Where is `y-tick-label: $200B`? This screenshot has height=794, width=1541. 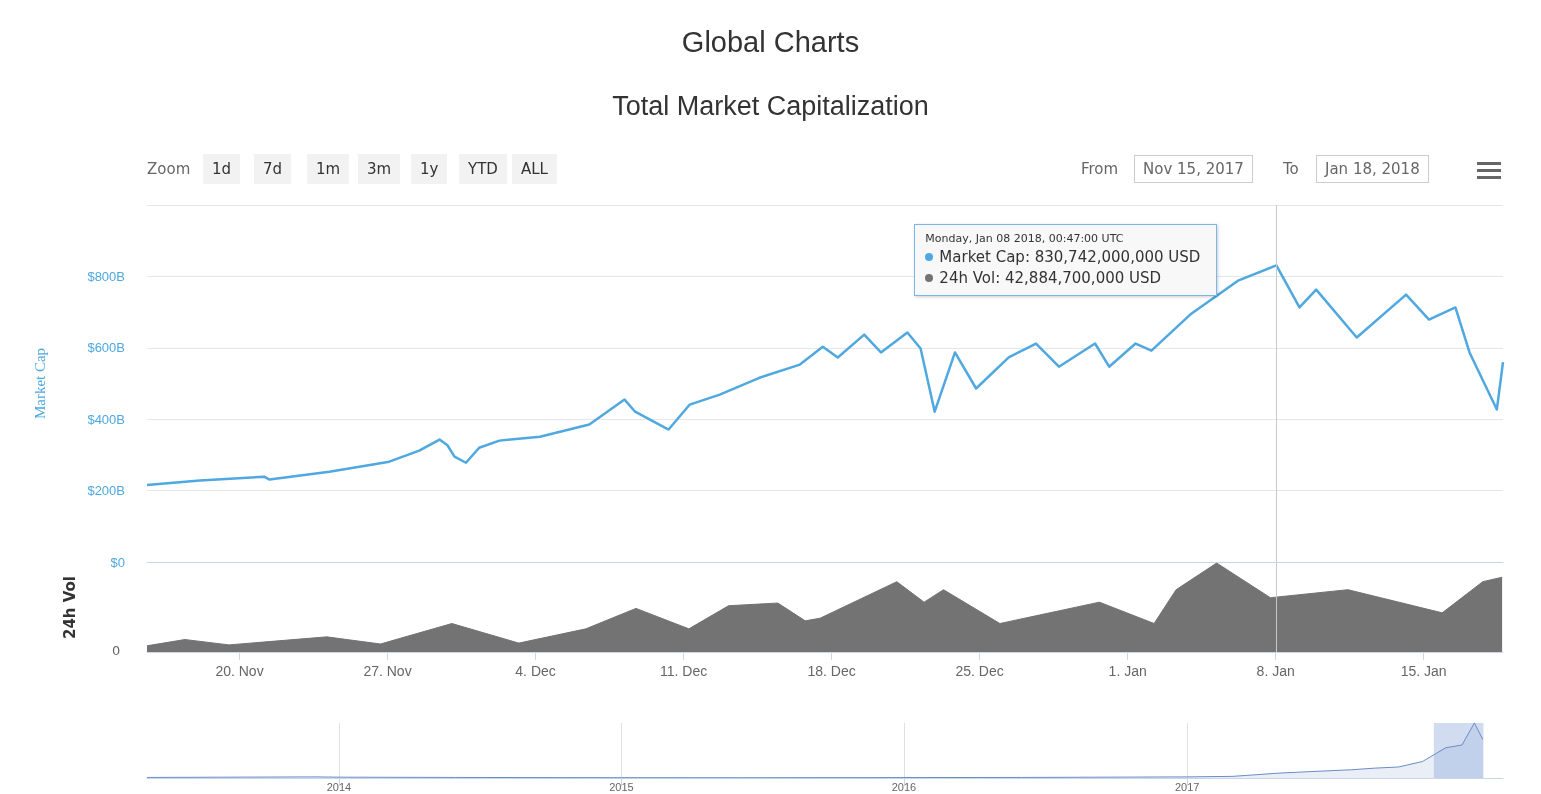 y-tick-label: $200B is located at coordinates (106, 491).